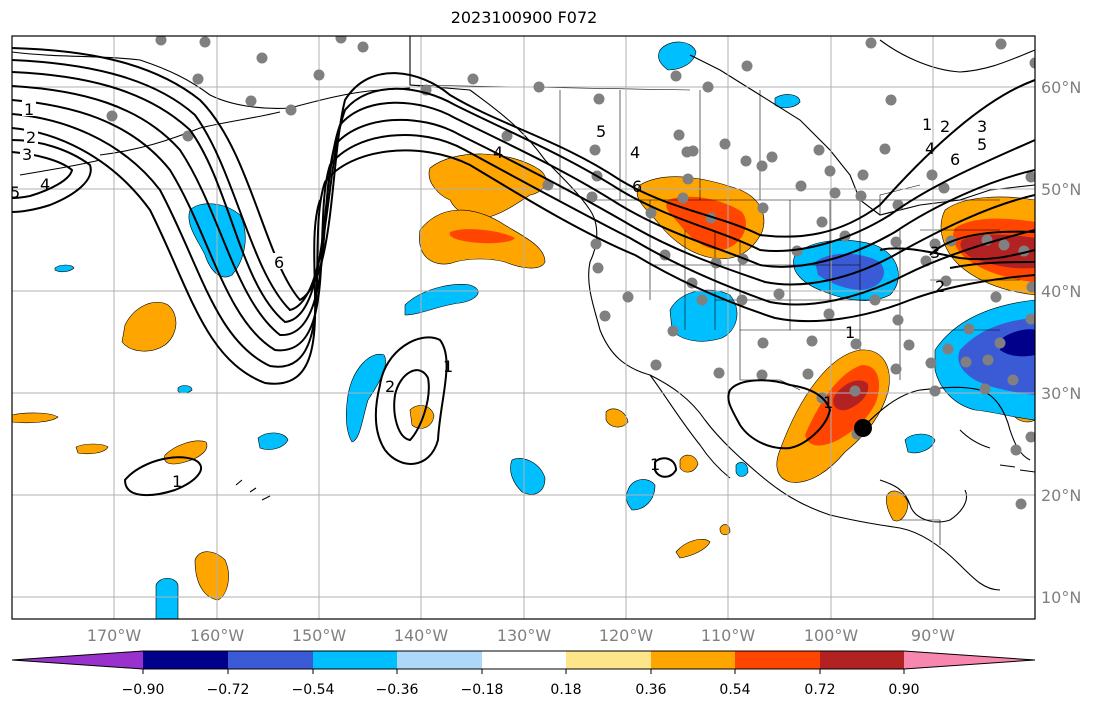 The height and width of the screenshot is (710, 1102). What do you see at coordinates (1061, 291) in the screenshot?
I see `lat-label: 40°N` at bounding box center [1061, 291].